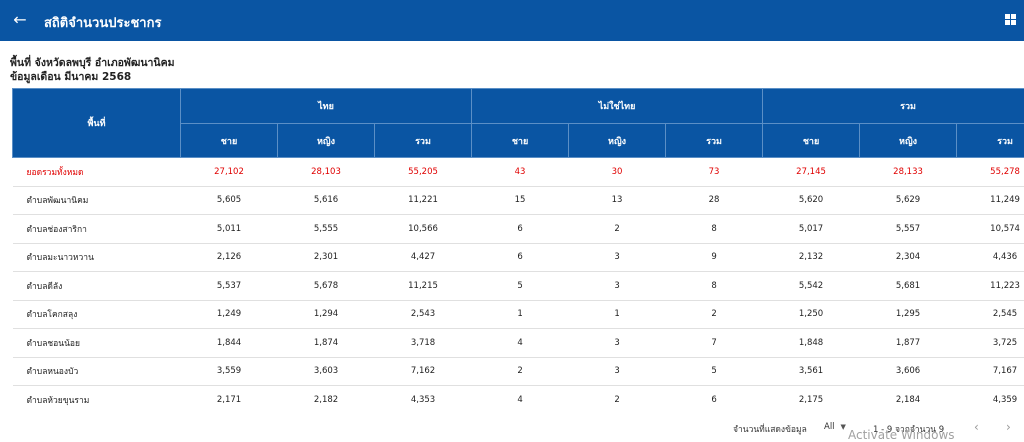  What do you see at coordinates (96, 314) in the screenshot?
I see `area-name-cell: ตำบลโคกสลุง` at bounding box center [96, 314].